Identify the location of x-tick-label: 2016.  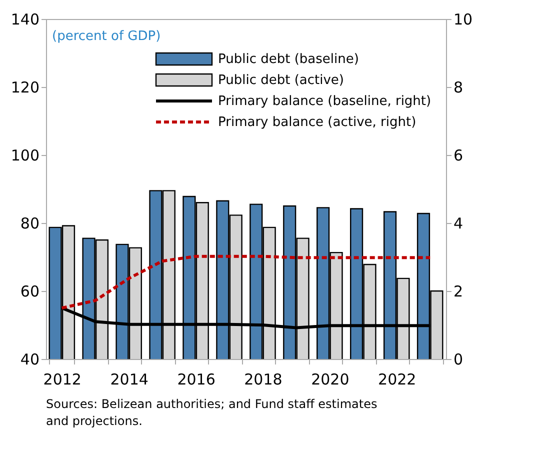
(196, 379).